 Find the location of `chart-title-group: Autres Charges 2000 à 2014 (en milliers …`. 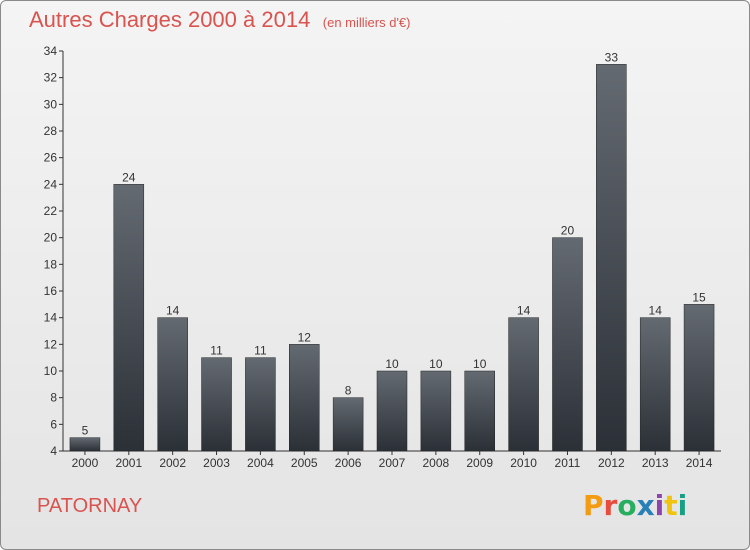

chart-title-group: Autres Charges 2000 à 2014 (en milliers … is located at coordinates (220, 20).